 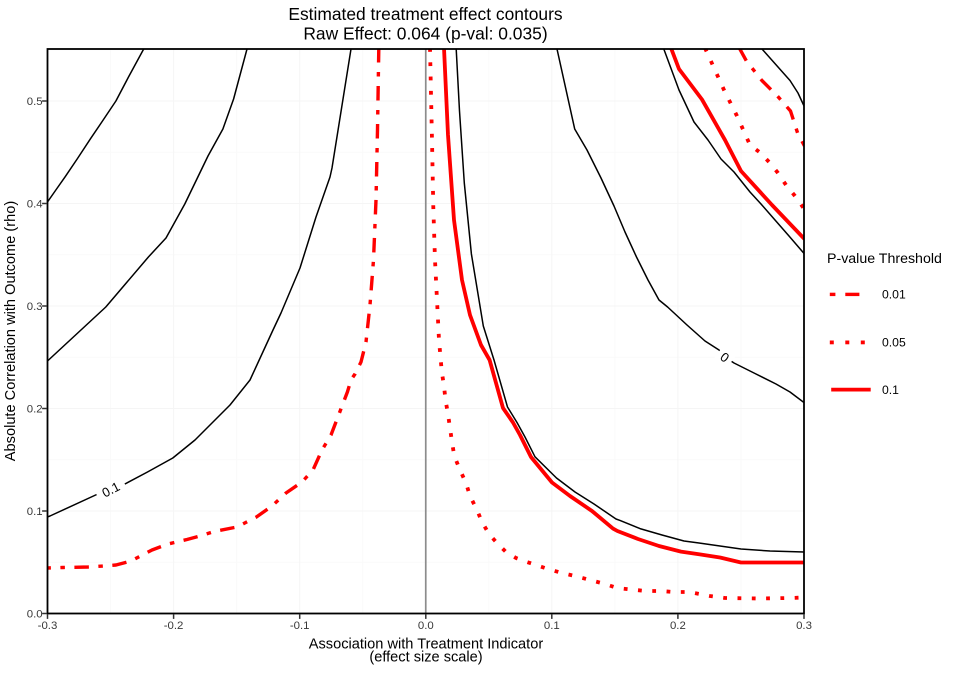 What do you see at coordinates (35, 205) in the screenshot?
I see `svg-text: 0.4` at bounding box center [35, 205].